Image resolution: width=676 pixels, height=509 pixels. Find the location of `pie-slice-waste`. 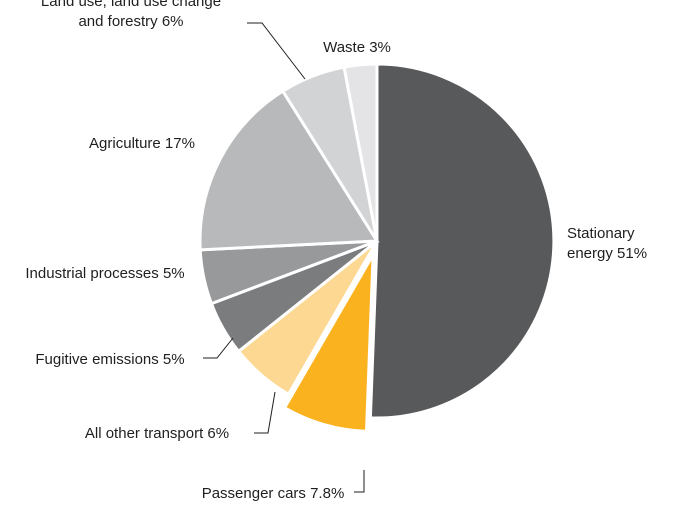

pie-slice-waste is located at coordinates (360, 152).